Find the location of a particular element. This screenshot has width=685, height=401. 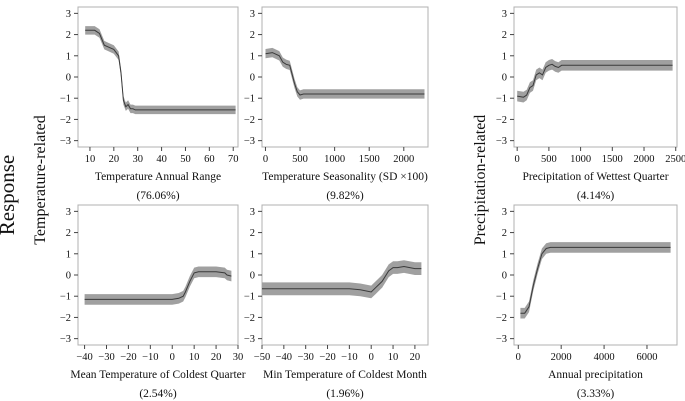

x-axis-label: Mean Temperature of Coldest Quarter is located at coordinates (157, 375).